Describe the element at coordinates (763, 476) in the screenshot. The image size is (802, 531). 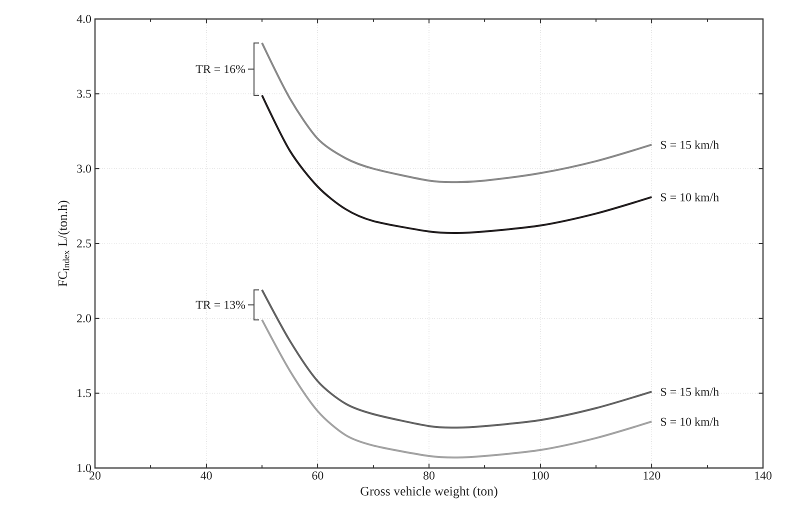
I see `x-tick-label: 140` at that location.